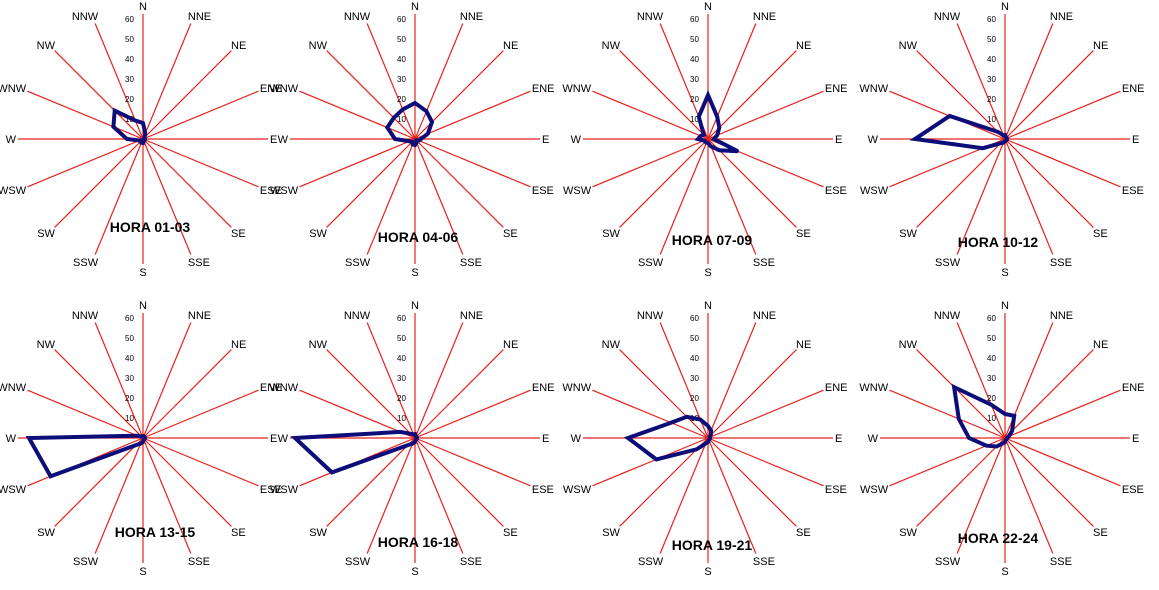  I want to click on spoke-nnw, so click(981, 380).